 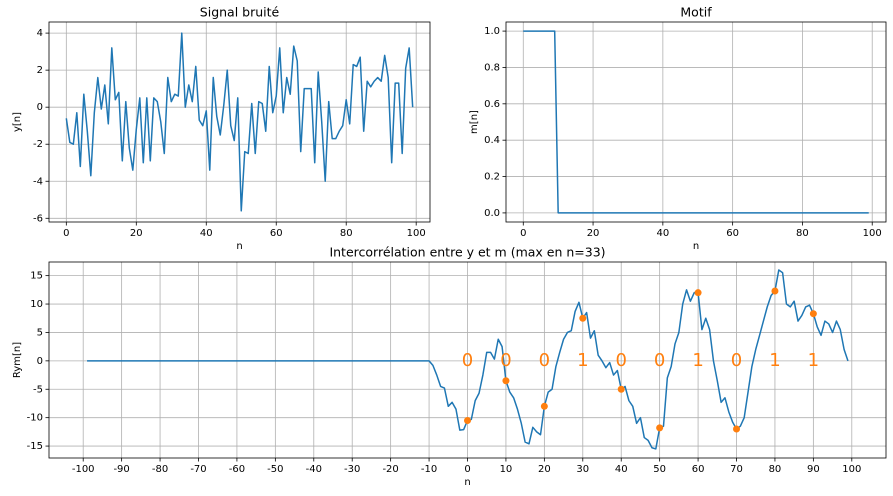 I want to click on x-tick-label: 90, so click(x=813, y=469).